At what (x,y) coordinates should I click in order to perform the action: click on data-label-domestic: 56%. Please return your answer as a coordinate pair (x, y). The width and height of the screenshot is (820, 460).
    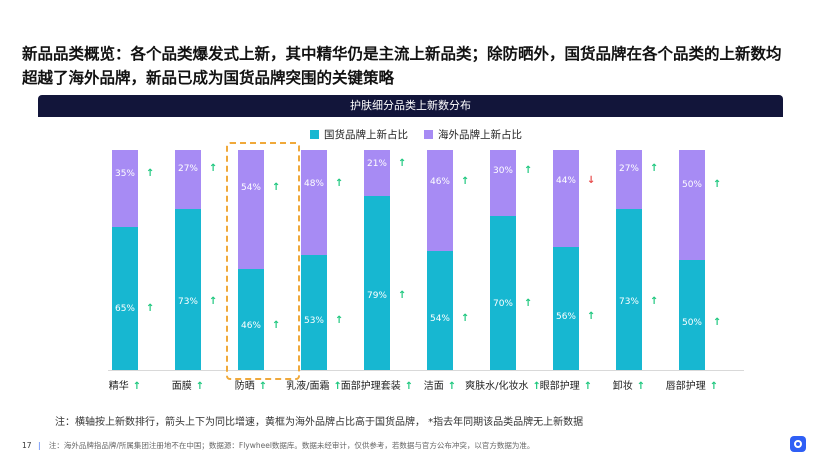
    Looking at the image, I should click on (565, 317).